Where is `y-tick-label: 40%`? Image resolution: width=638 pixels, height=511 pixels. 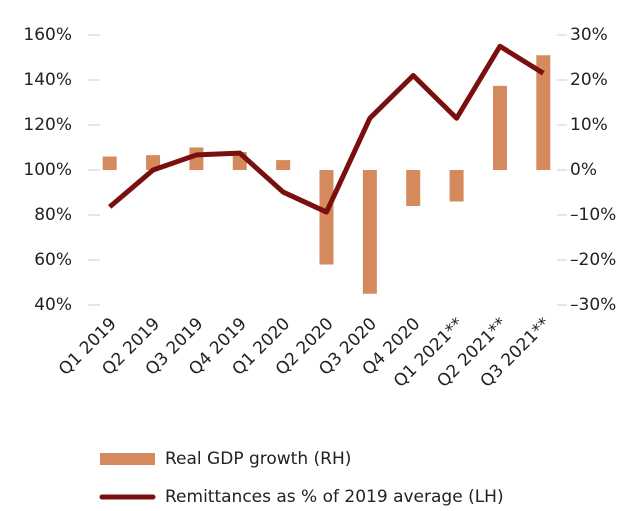
y-tick-label: 40% is located at coordinates (53, 305).